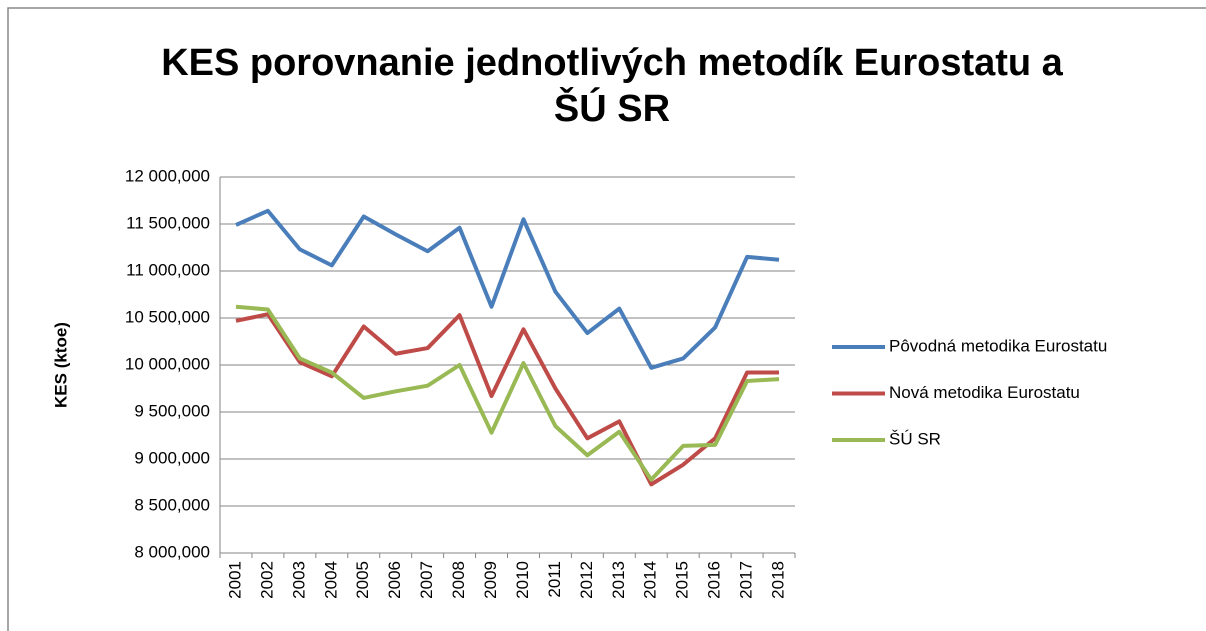 The image size is (1206, 631). What do you see at coordinates (650, 580) in the screenshot?
I see `x-tick-label: 2014` at bounding box center [650, 580].